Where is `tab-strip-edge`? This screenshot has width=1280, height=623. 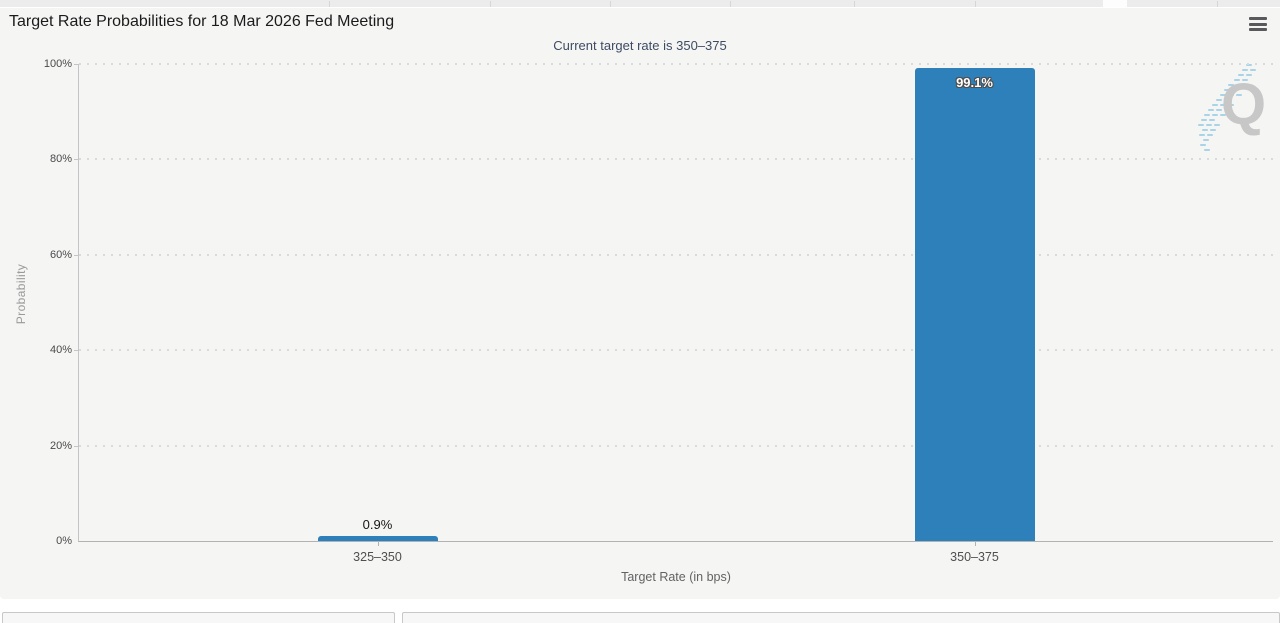 tab-strip-edge is located at coordinates (640, 3).